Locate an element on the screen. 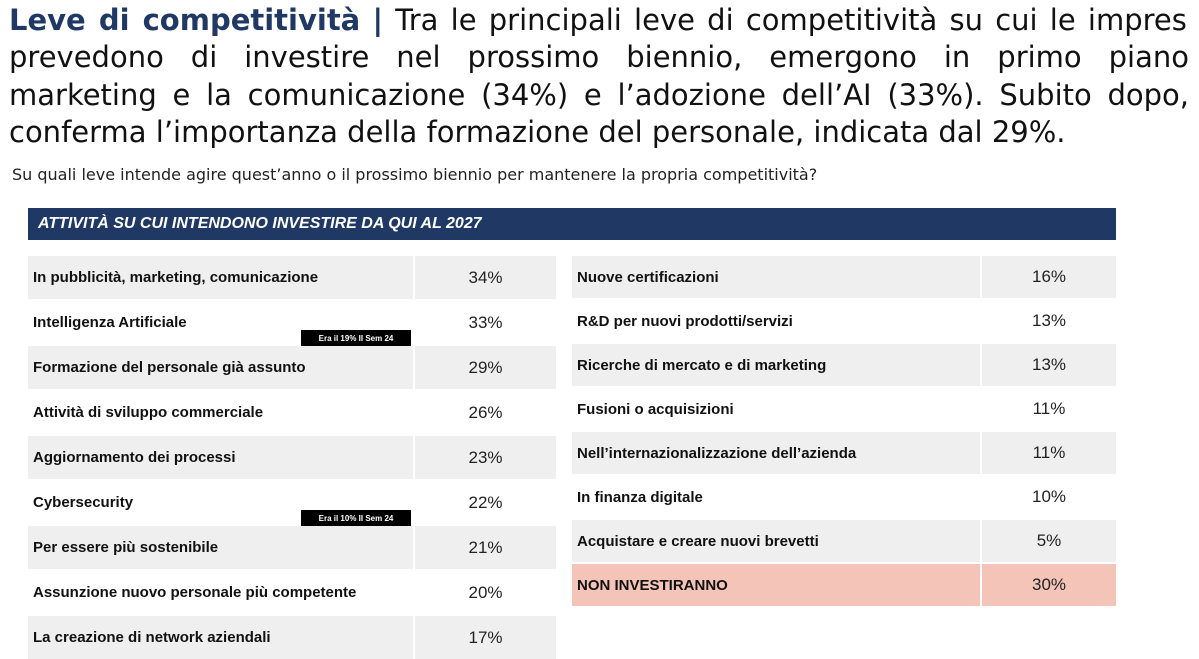 This screenshot has height=659, width=1199. row-value: 22% is located at coordinates (485, 502).